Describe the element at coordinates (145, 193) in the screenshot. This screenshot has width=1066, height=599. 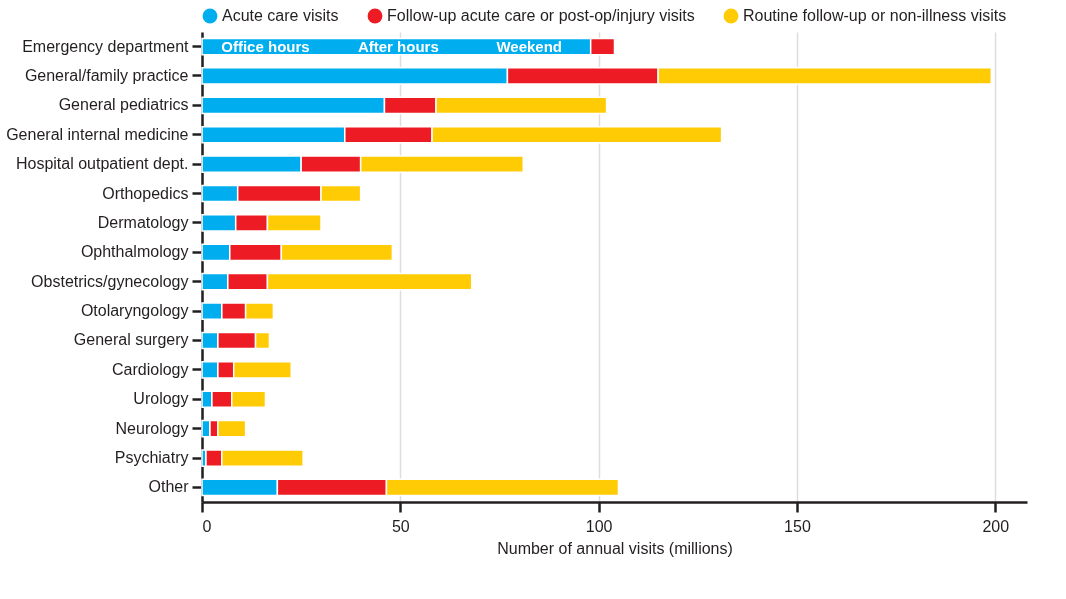
I see `y-tick-label: Orthopedics` at that location.